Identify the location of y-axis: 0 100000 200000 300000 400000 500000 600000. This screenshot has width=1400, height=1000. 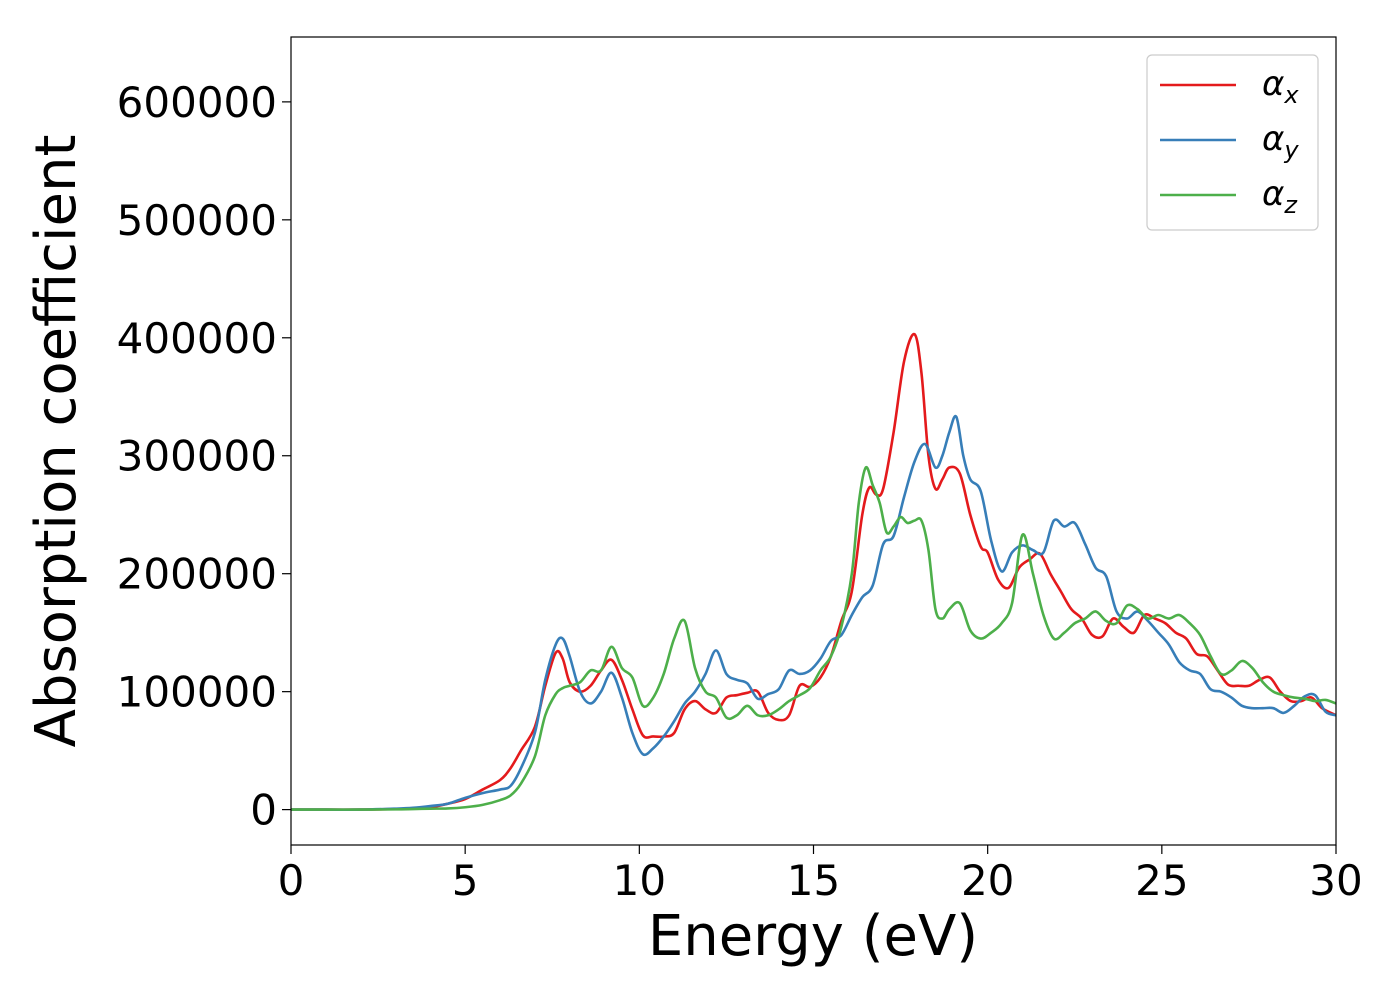
(204, 456).